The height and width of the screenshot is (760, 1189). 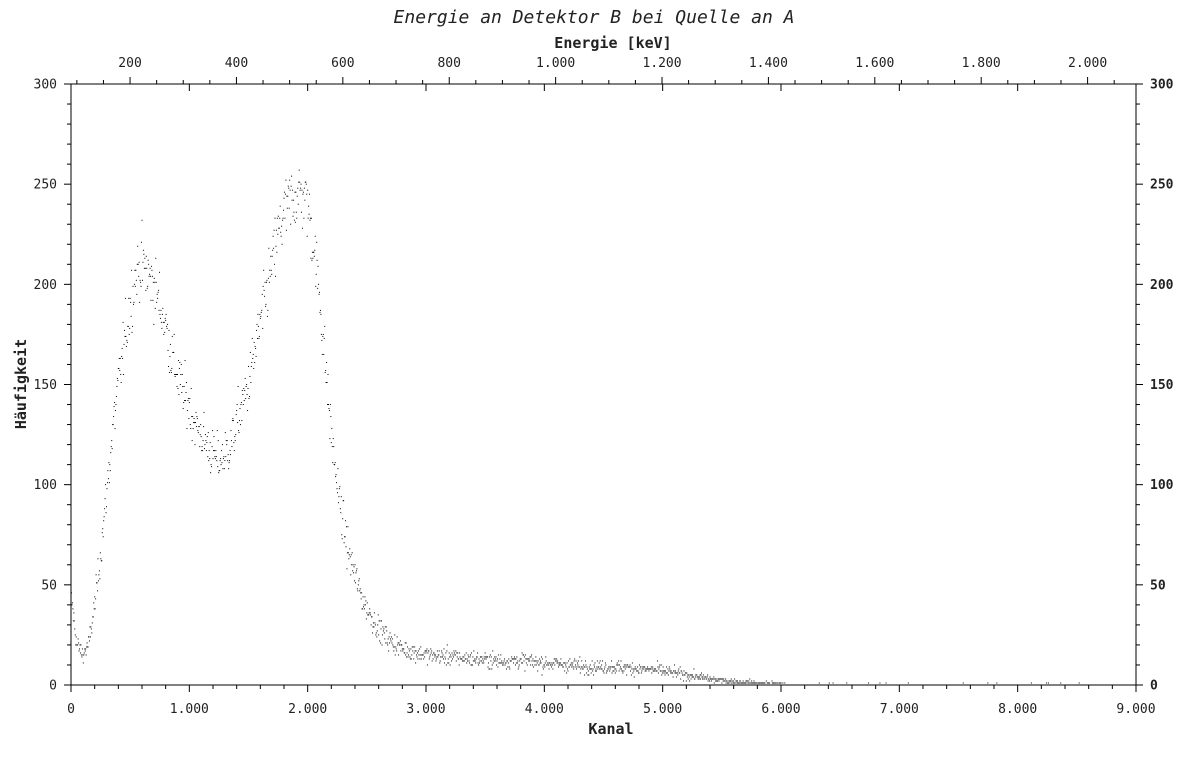 I want to click on x-tick-label: 2.000, so click(x=307, y=709).